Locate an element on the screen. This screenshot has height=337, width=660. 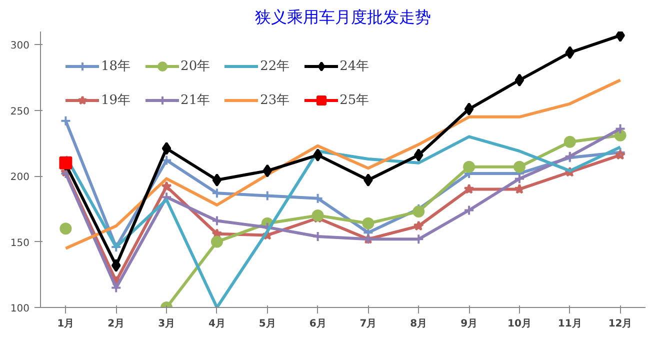
x-tick-label: 5月 is located at coordinates (267, 324).